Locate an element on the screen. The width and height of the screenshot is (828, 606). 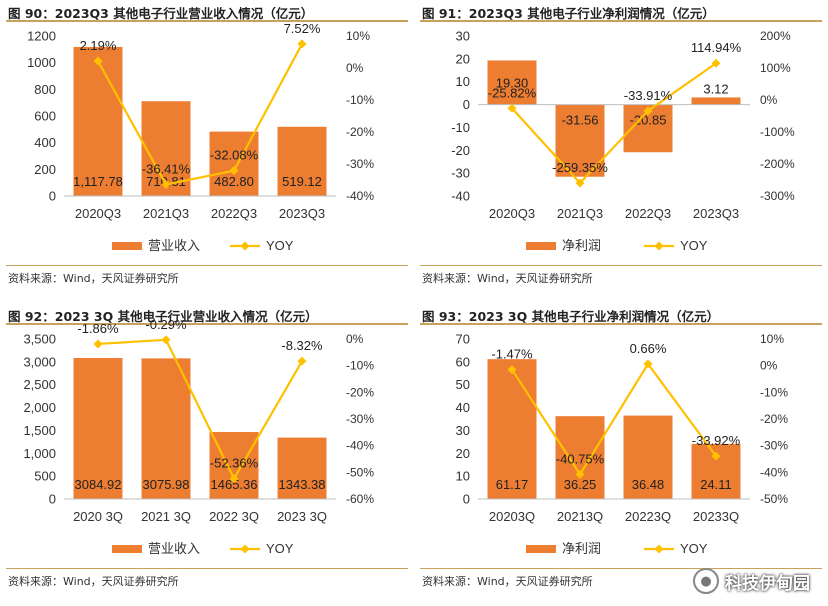
y-tick-label: 60 is located at coordinates (463, 361).